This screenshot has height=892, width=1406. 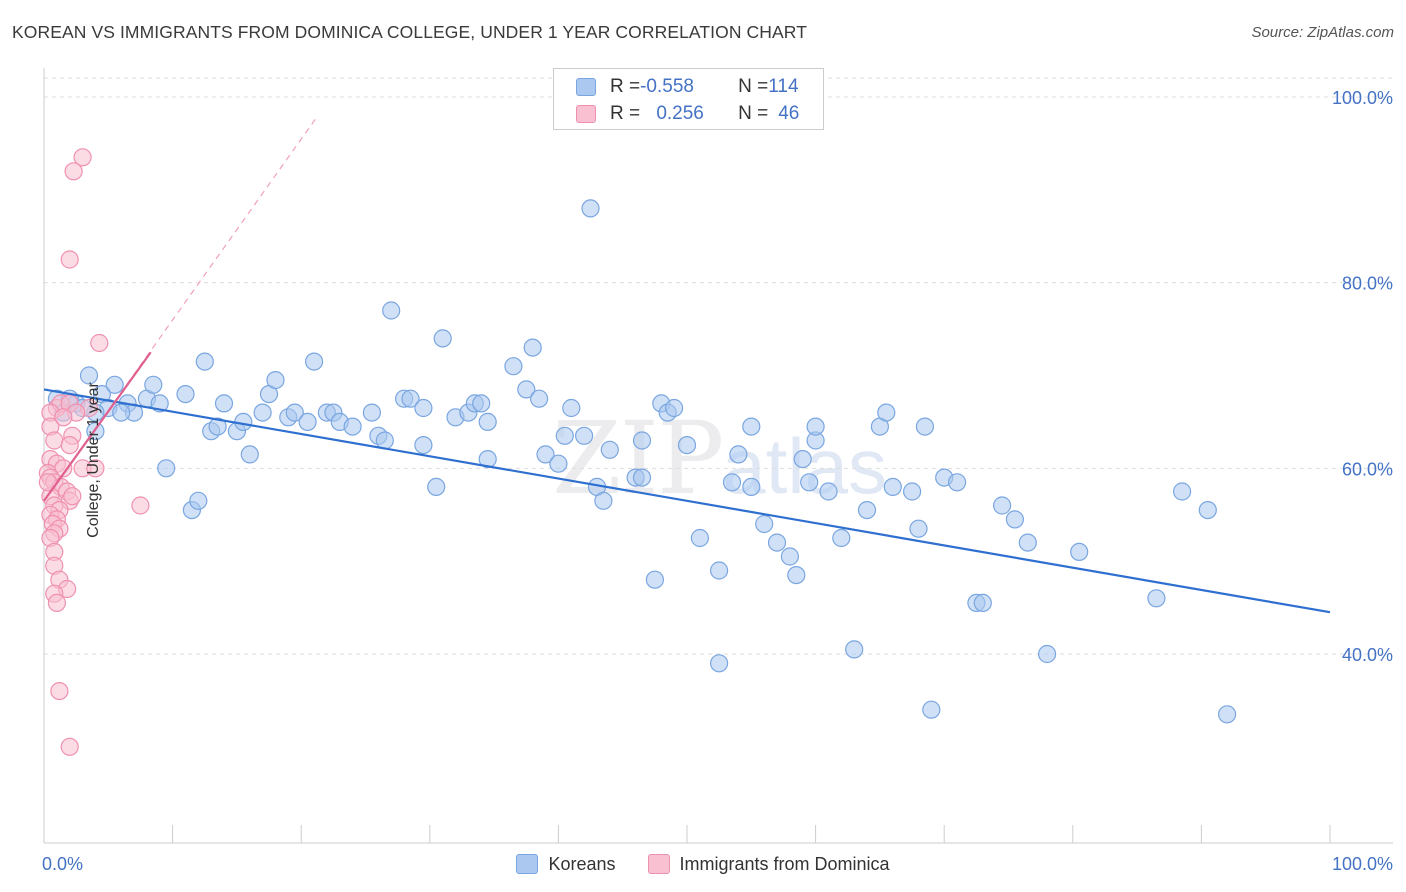 What do you see at coordinates (667, 86) in the screenshot?
I see `legend-r-value: -0.558` at bounding box center [667, 86].